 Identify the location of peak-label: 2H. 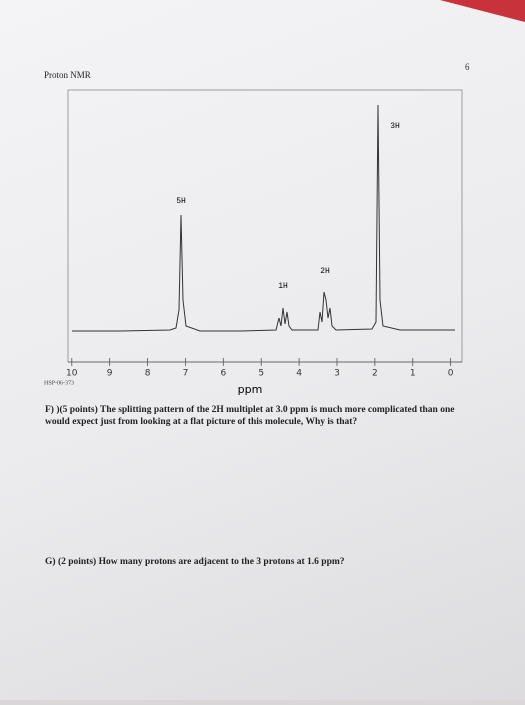
(325, 271).